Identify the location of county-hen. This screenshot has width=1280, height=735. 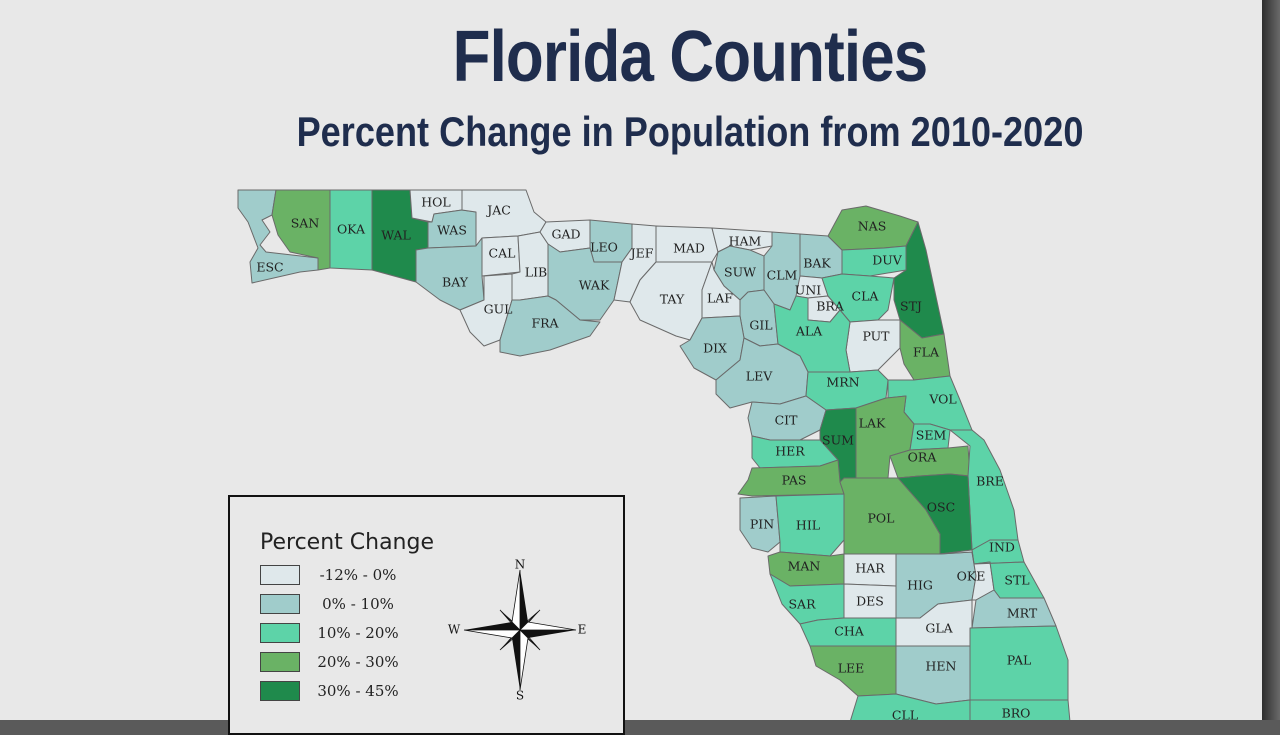
(933, 675).